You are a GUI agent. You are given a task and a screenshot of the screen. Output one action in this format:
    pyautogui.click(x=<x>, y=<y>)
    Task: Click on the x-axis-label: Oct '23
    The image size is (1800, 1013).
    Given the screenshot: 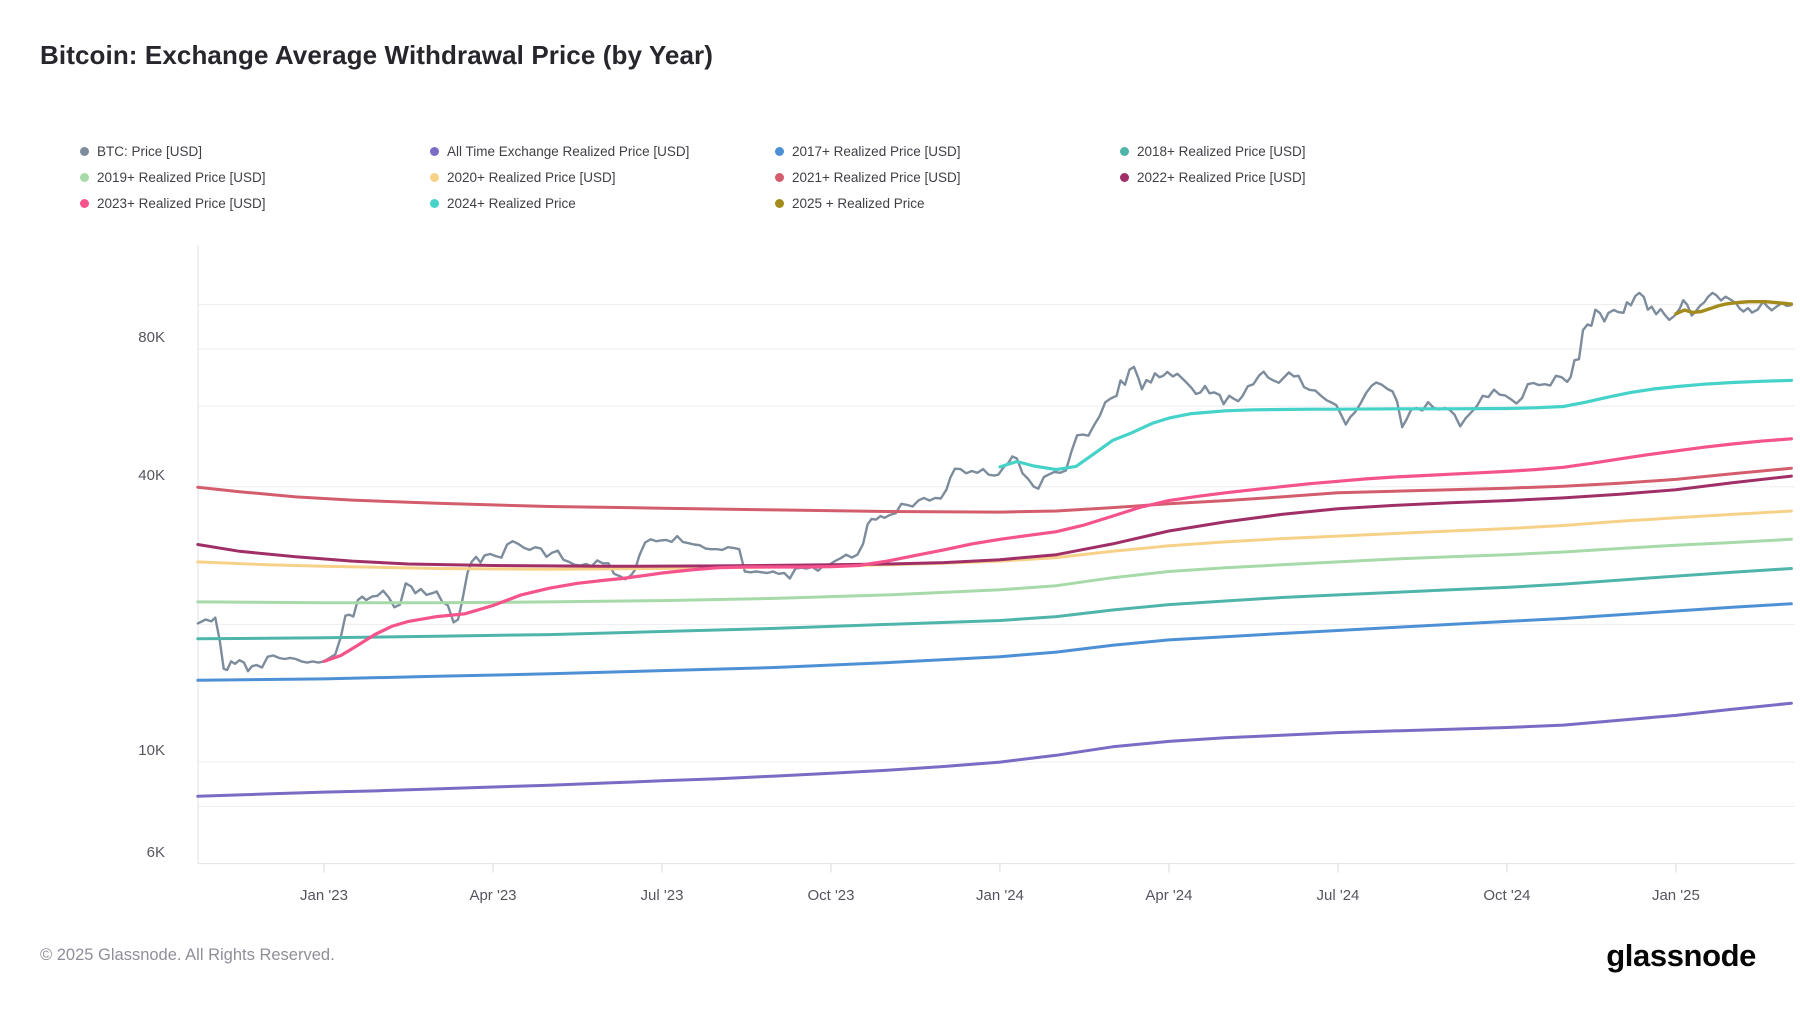 What is the action you would take?
    pyautogui.click(x=831, y=895)
    